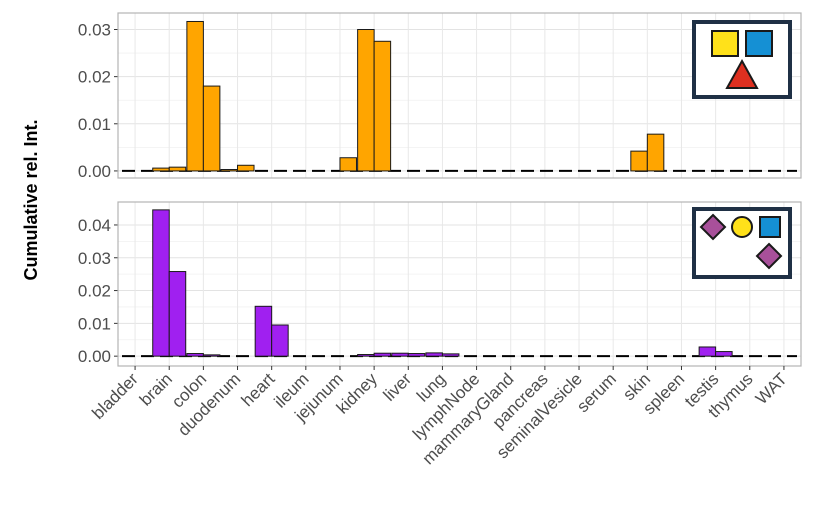 The height and width of the screenshot is (506, 815). What do you see at coordinates (725, 43) in the screenshot?
I see `yellow-square-icon` at bounding box center [725, 43].